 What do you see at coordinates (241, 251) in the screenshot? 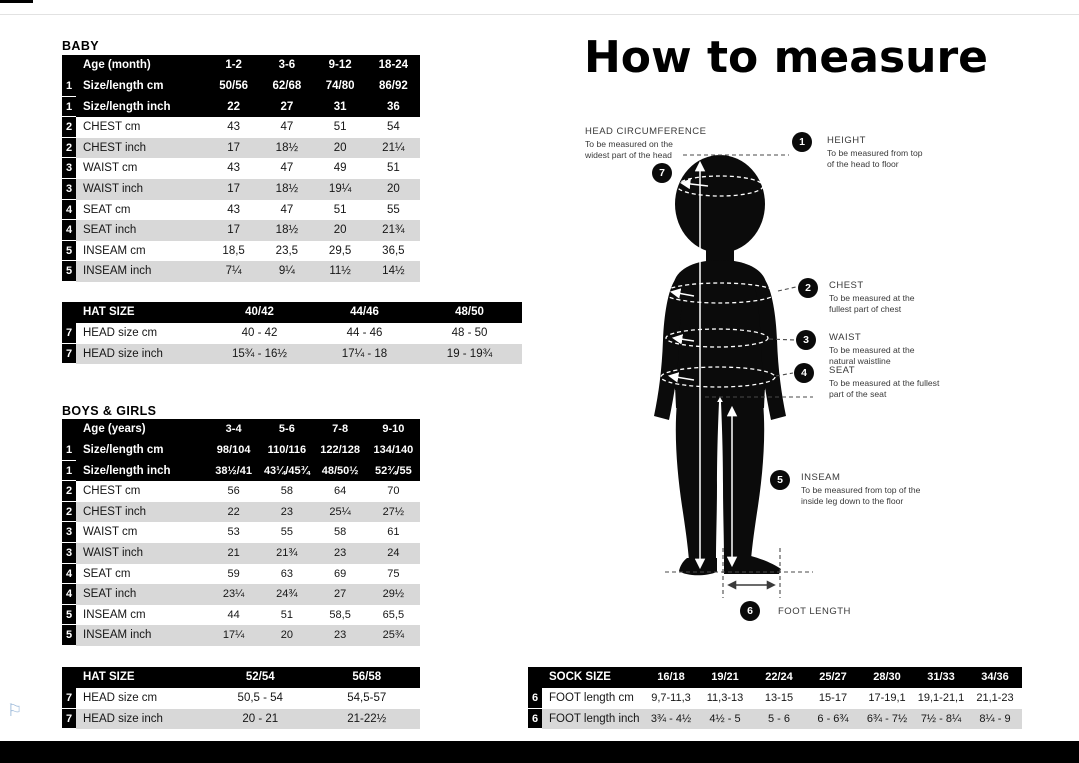
I see `table-row: 5 INSEAM cm 18,5 23,5 29,5 36,5` at bounding box center [241, 251].